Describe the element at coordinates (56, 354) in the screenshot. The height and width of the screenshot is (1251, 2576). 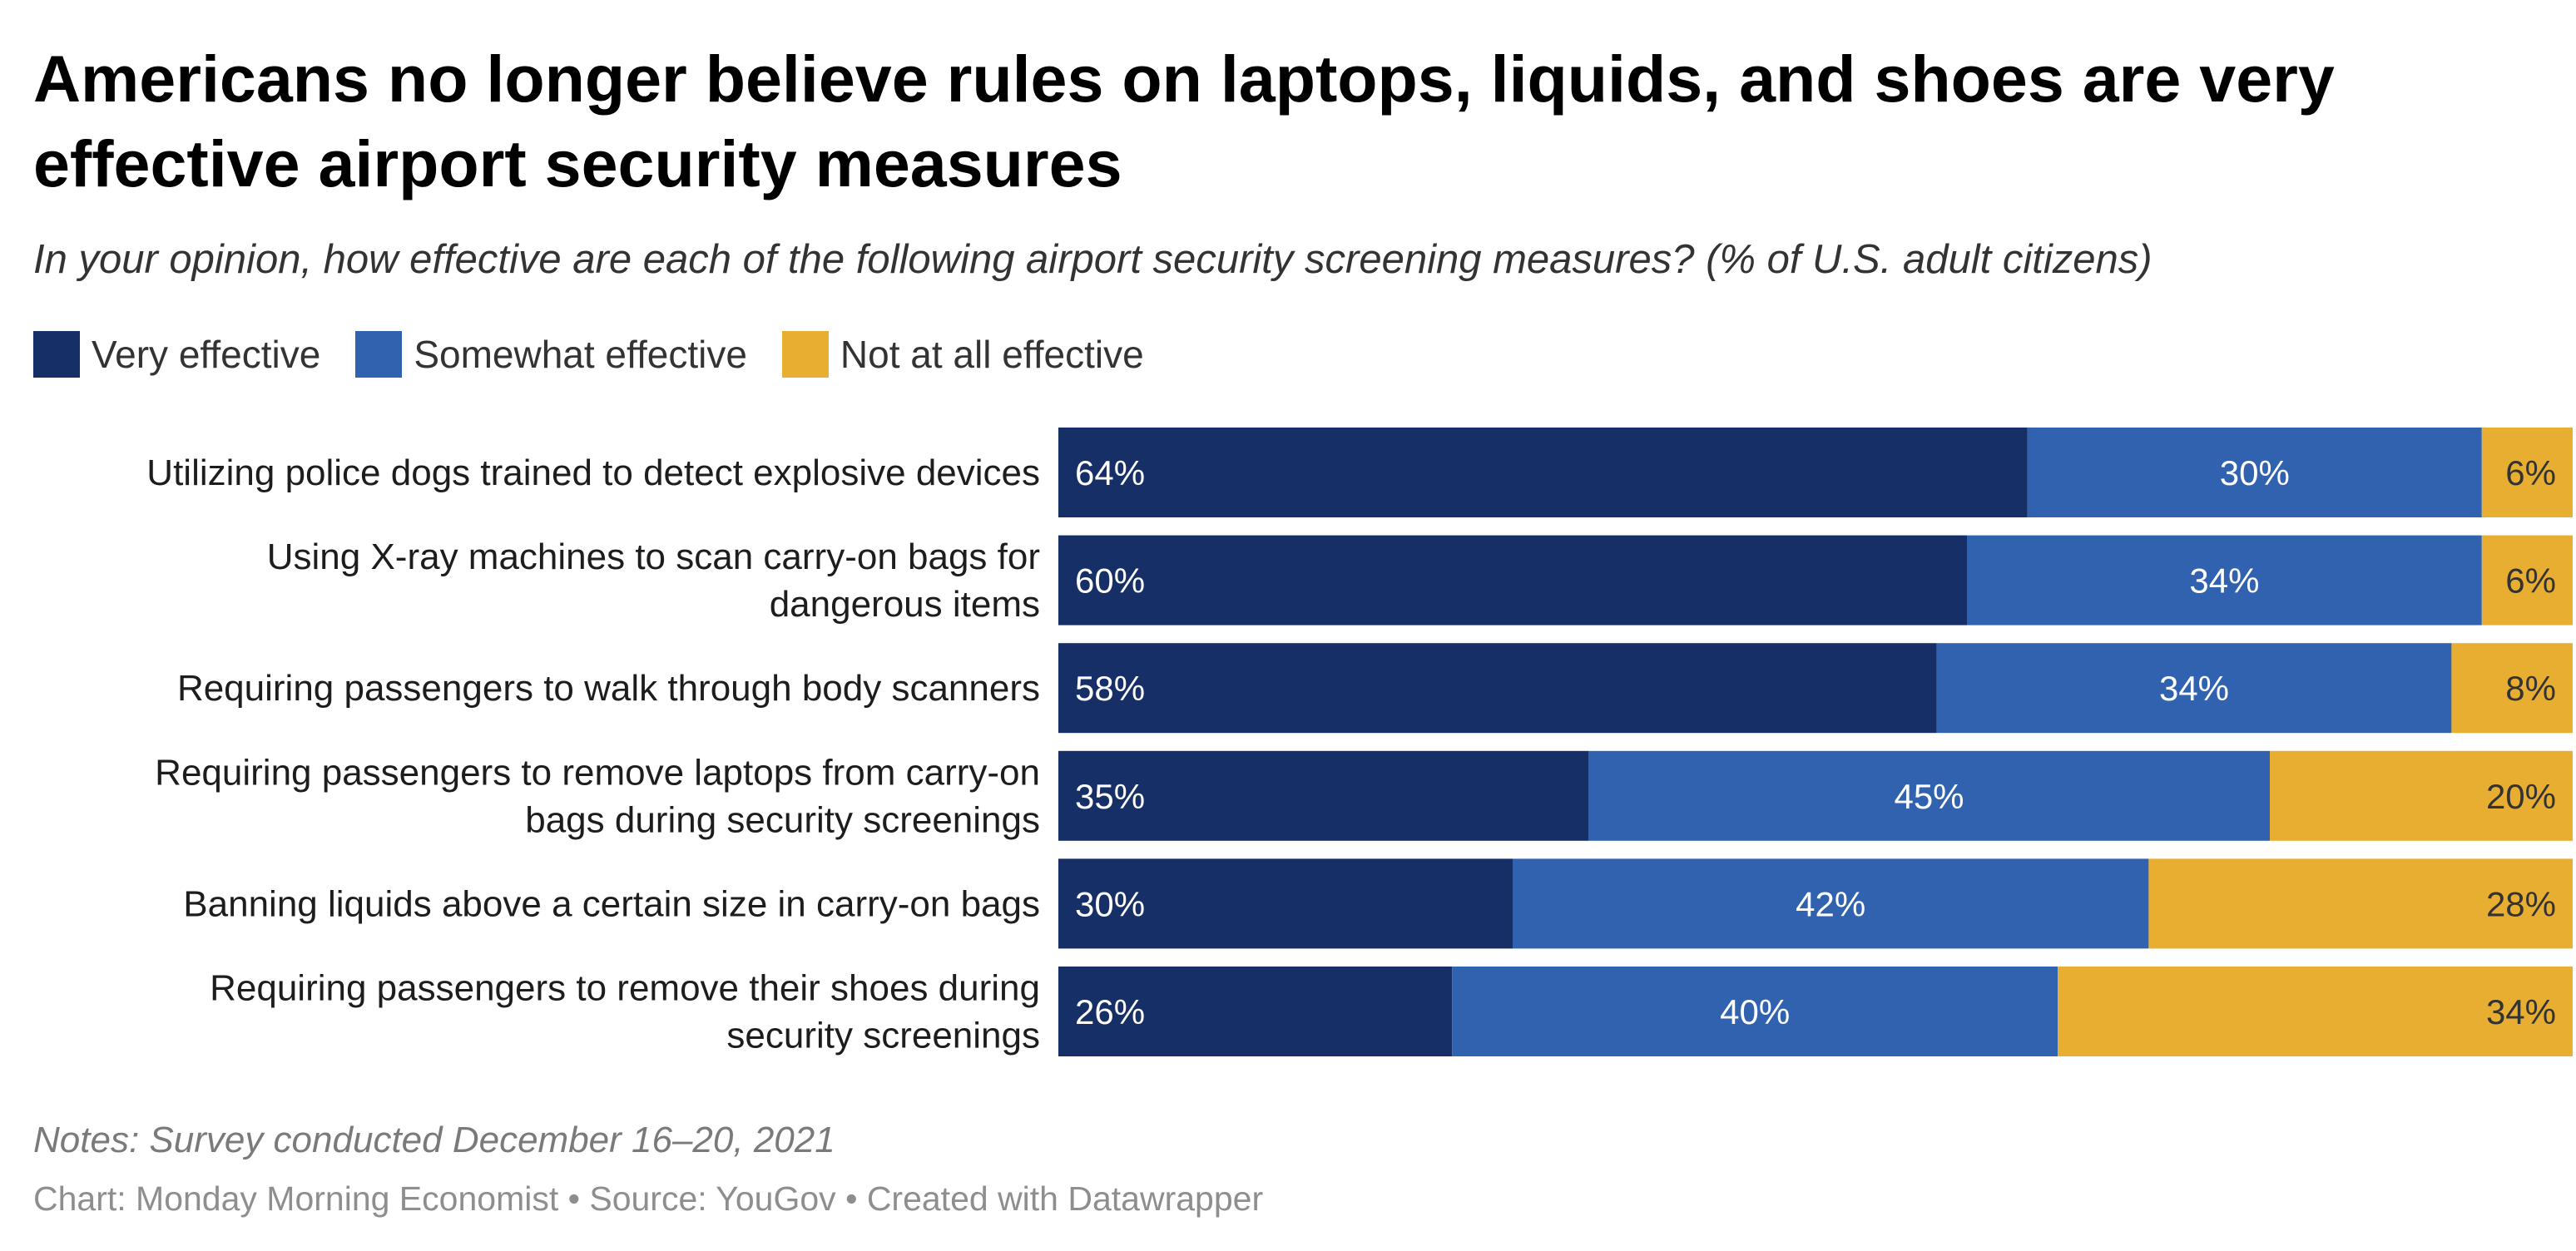
I see `legend-swatch-very-effective` at that location.